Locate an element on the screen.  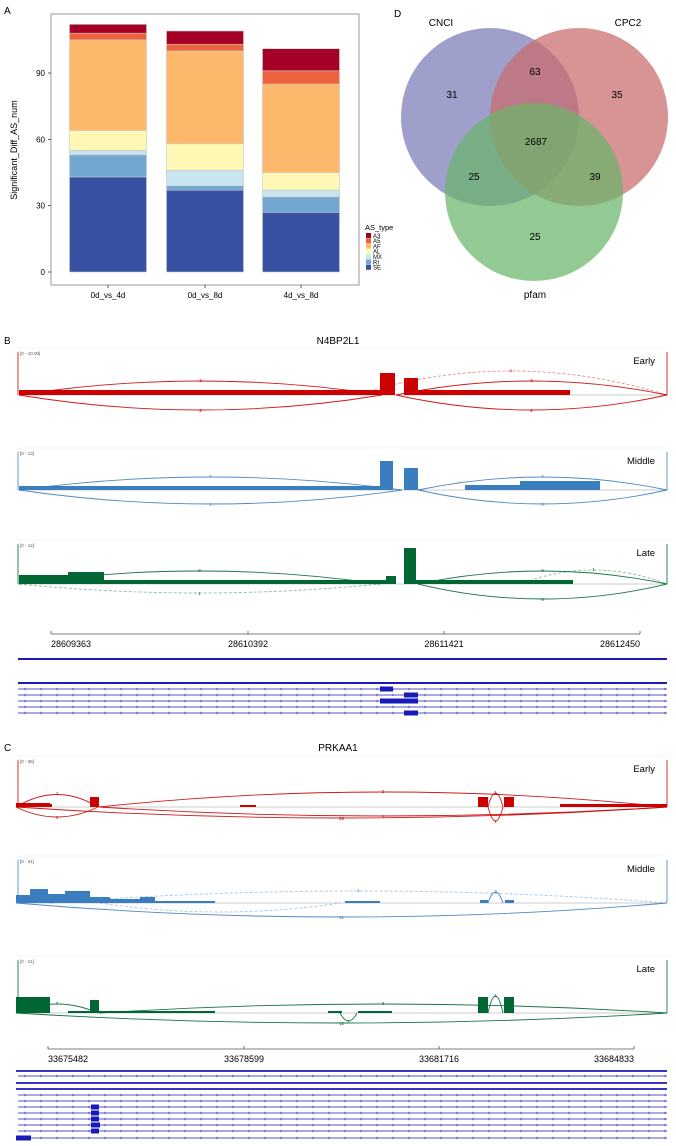
venn-diagram: CNCI CPC2 pfam 31 35 25 63 25 39 2687 is located at coordinates (534, 159).